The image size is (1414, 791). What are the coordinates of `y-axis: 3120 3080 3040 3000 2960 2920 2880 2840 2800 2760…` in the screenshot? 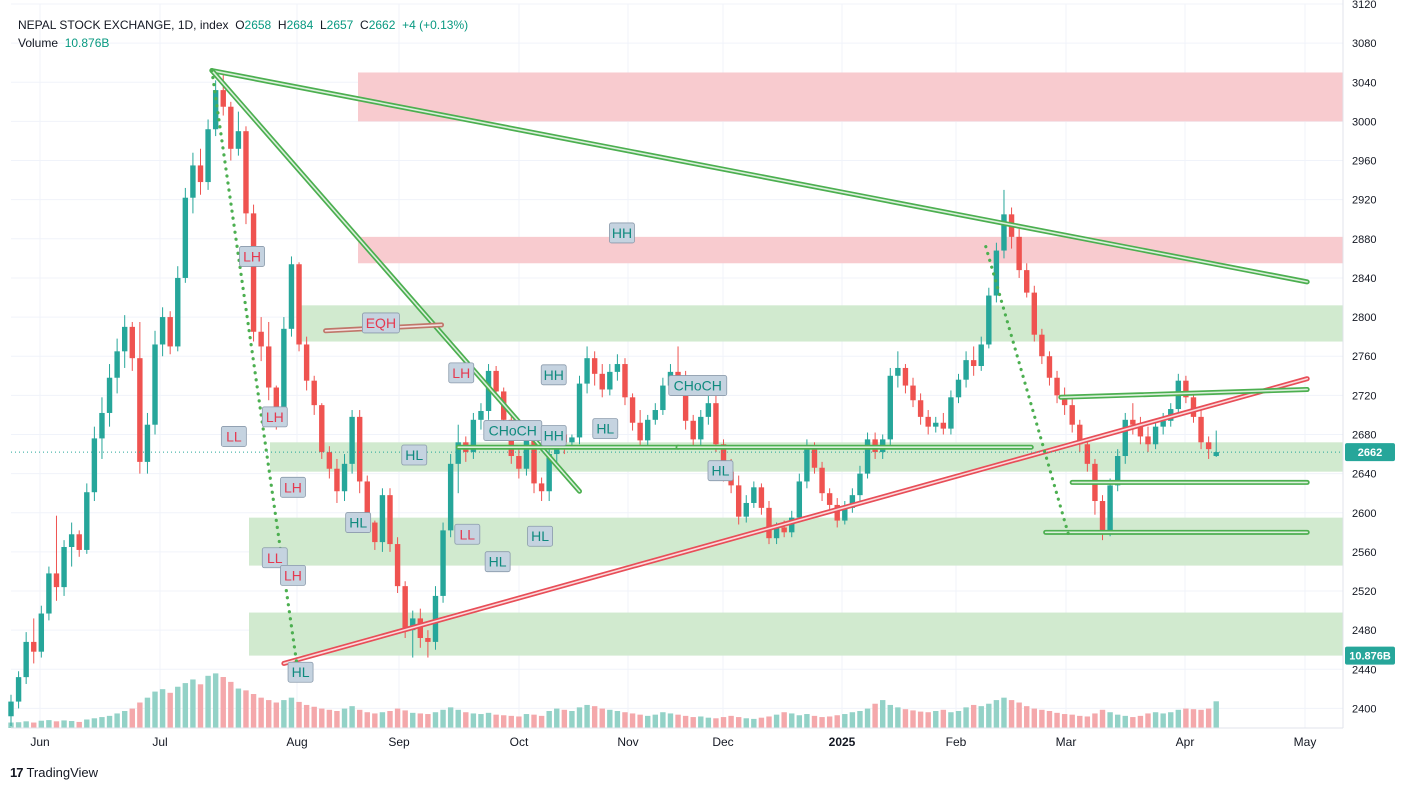 It's located at (1359, 364).